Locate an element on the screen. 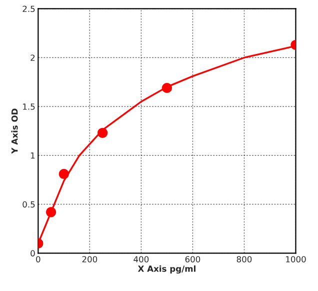 Image resolution: width=318 pixels, height=291 pixels. x-tick-label: 600 is located at coordinates (192, 259).